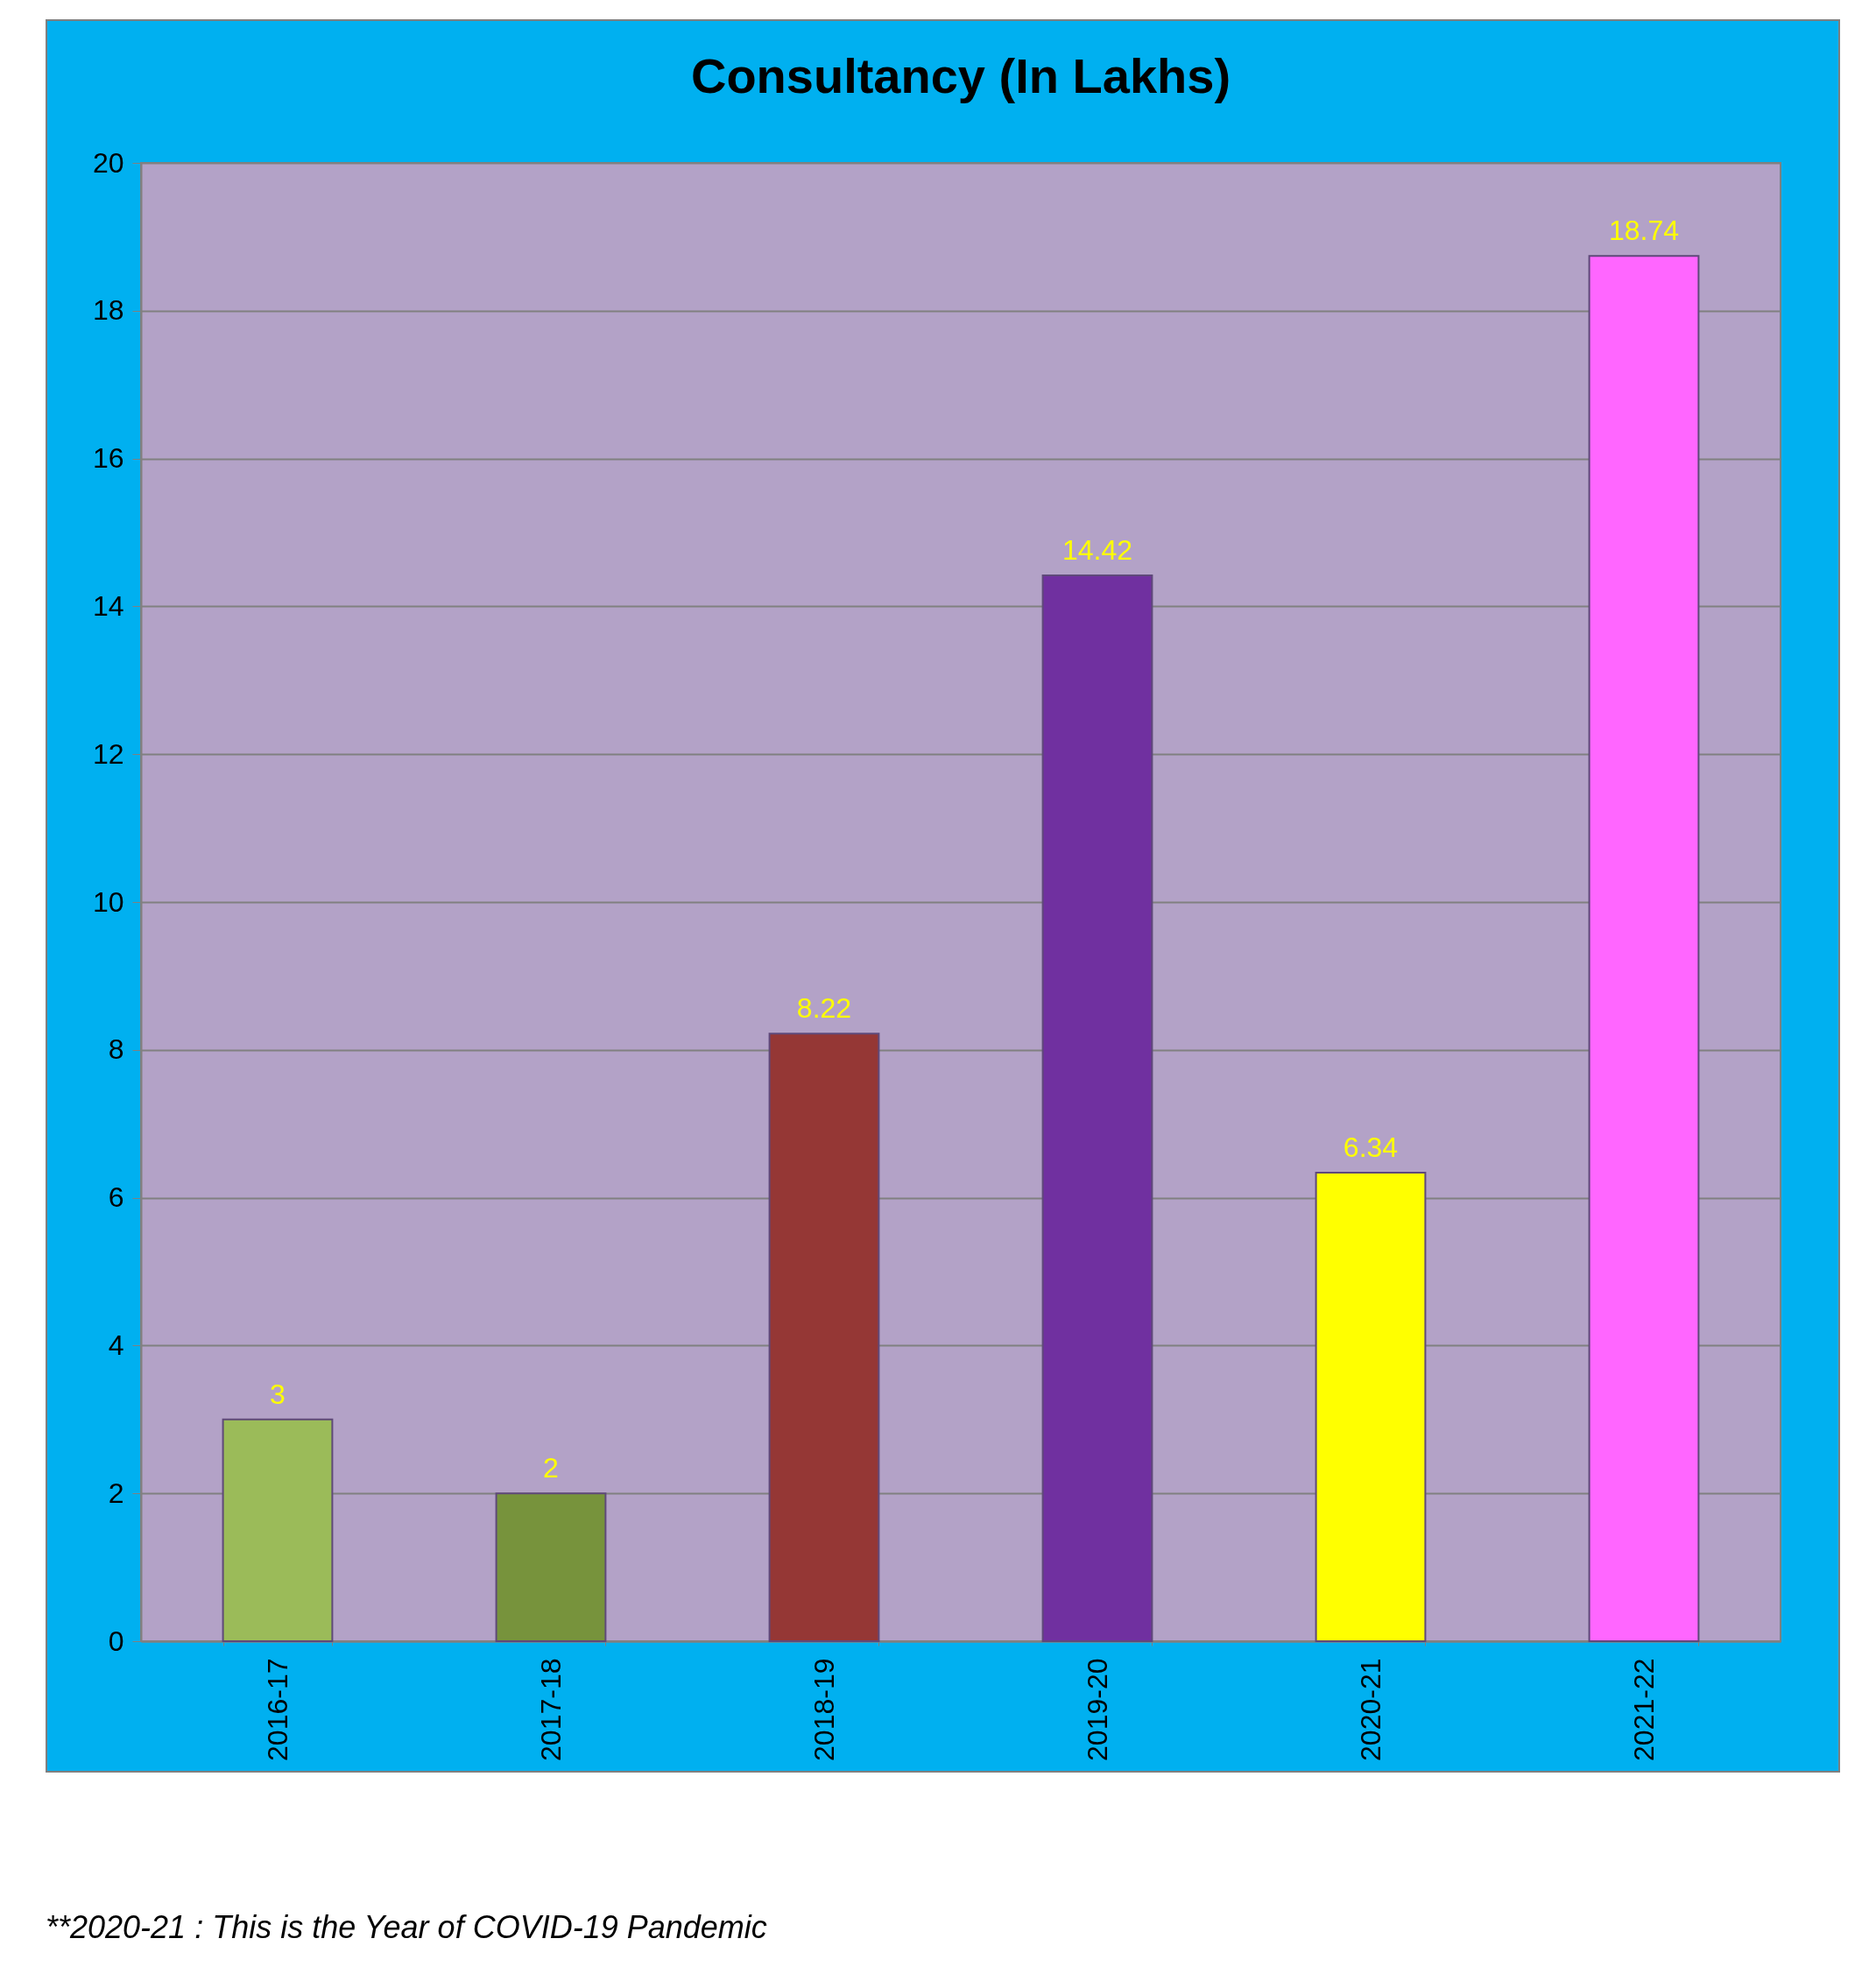  I want to click on y-tick-label: 0, so click(116, 1641).